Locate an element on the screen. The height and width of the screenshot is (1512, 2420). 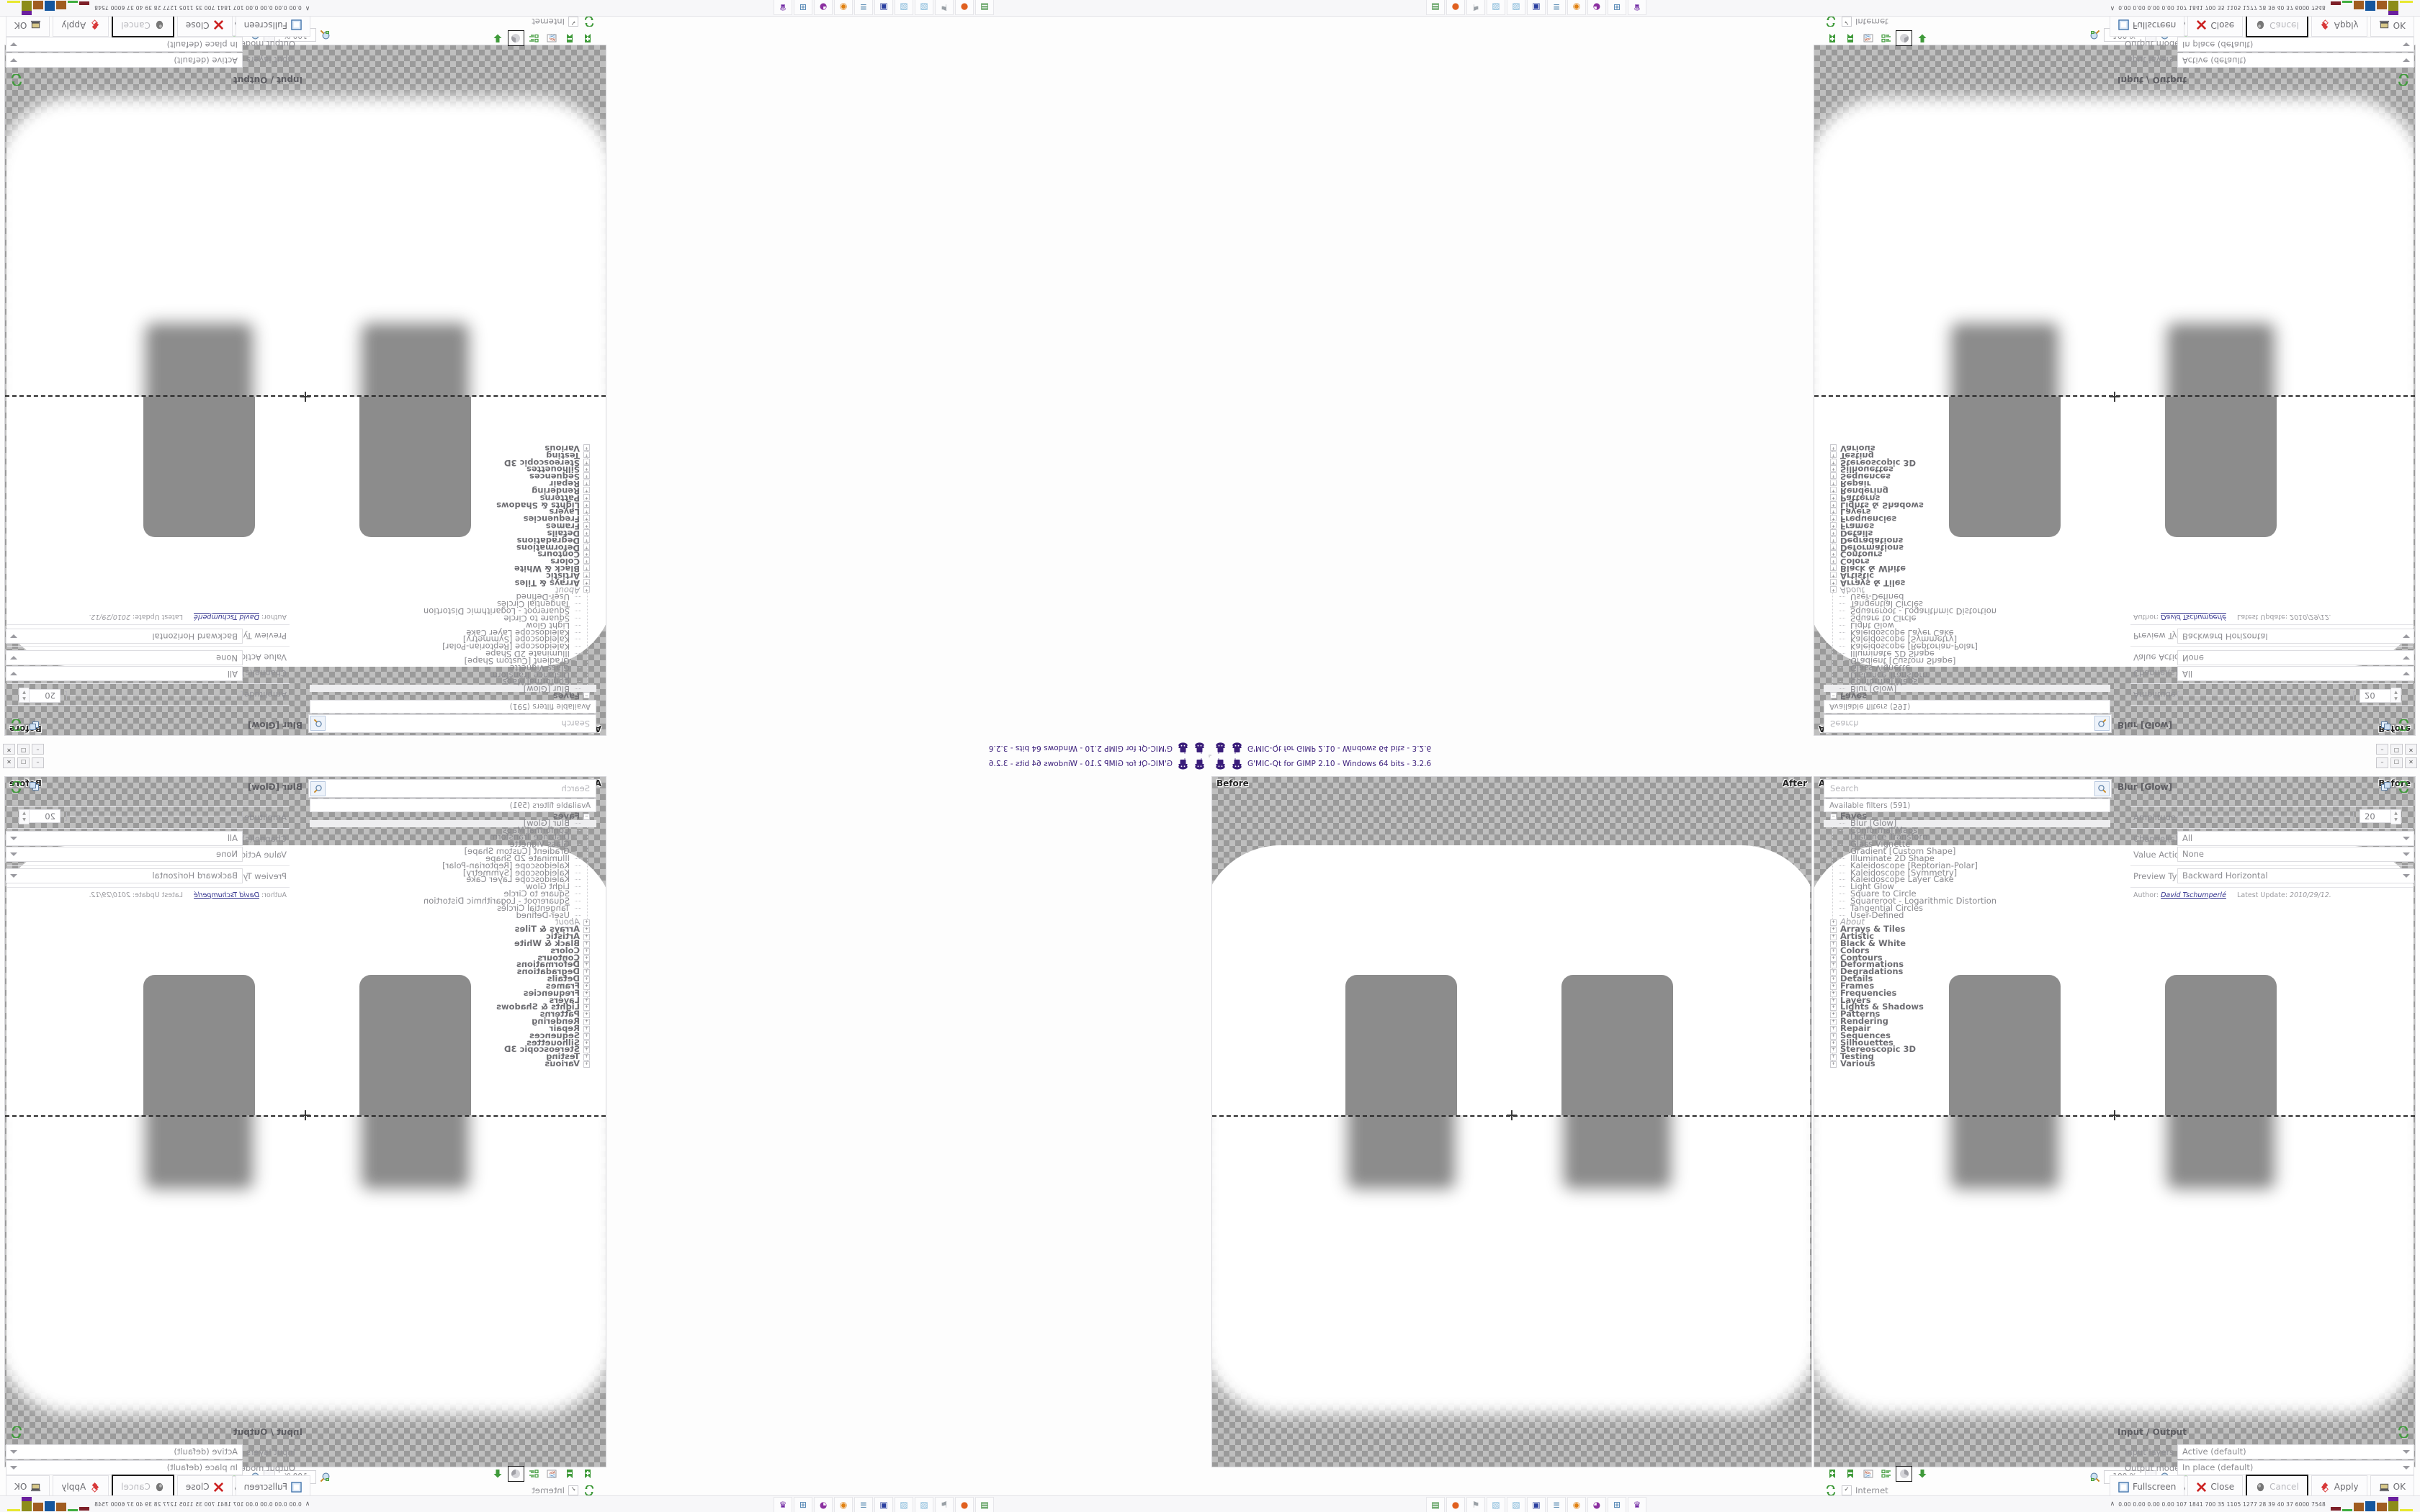
download-updates-icon is located at coordinates (498, 1474).